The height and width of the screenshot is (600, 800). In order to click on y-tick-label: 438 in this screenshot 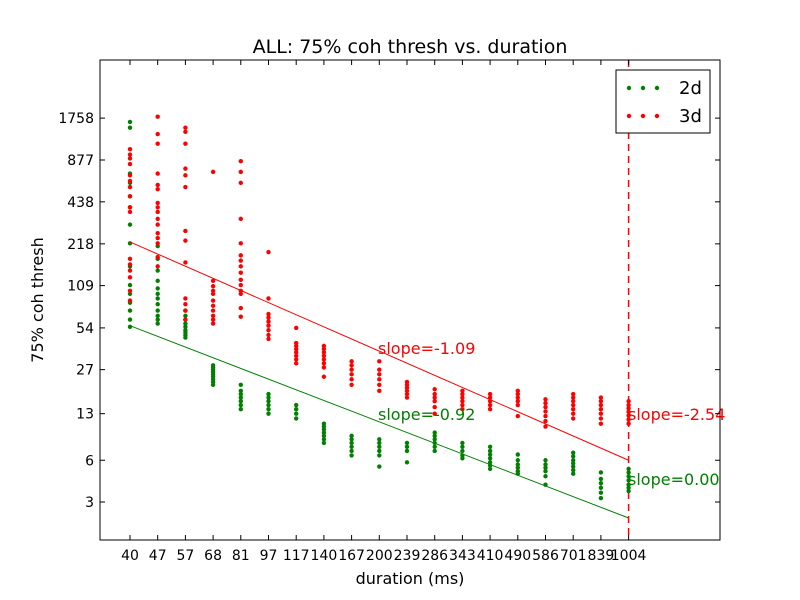, I will do `click(80, 203)`.